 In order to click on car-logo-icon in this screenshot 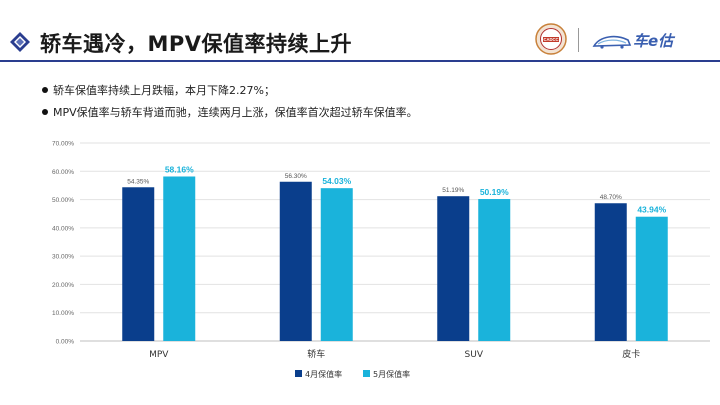, I will do `click(612, 42)`.